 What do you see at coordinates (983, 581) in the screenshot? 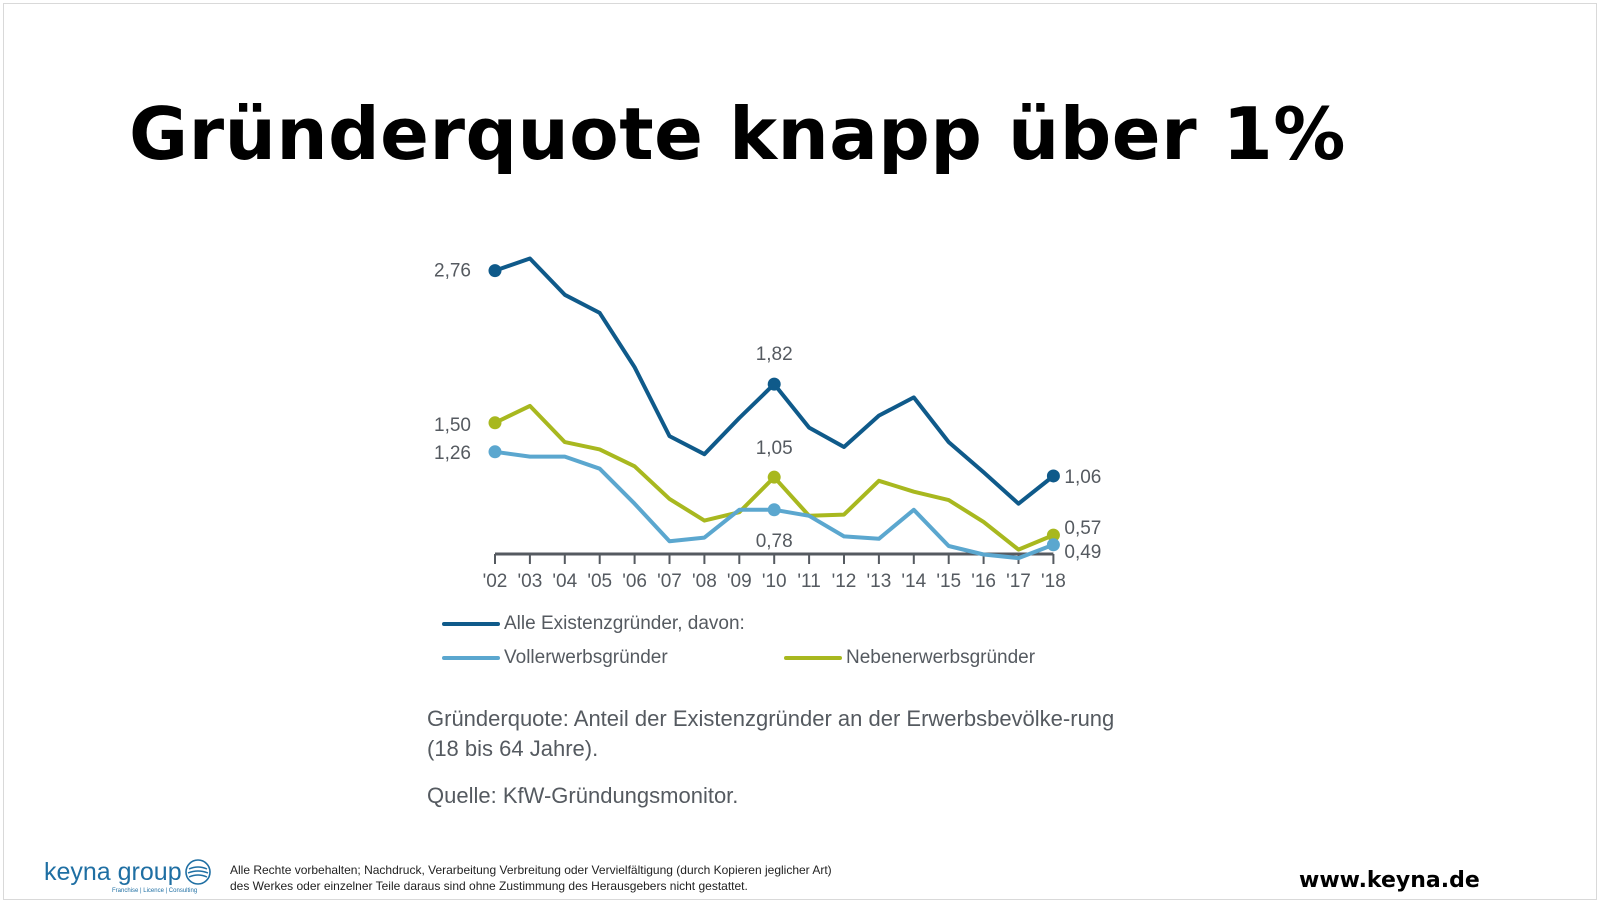
I see `x-tick-label-14: '16` at bounding box center [983, 581].